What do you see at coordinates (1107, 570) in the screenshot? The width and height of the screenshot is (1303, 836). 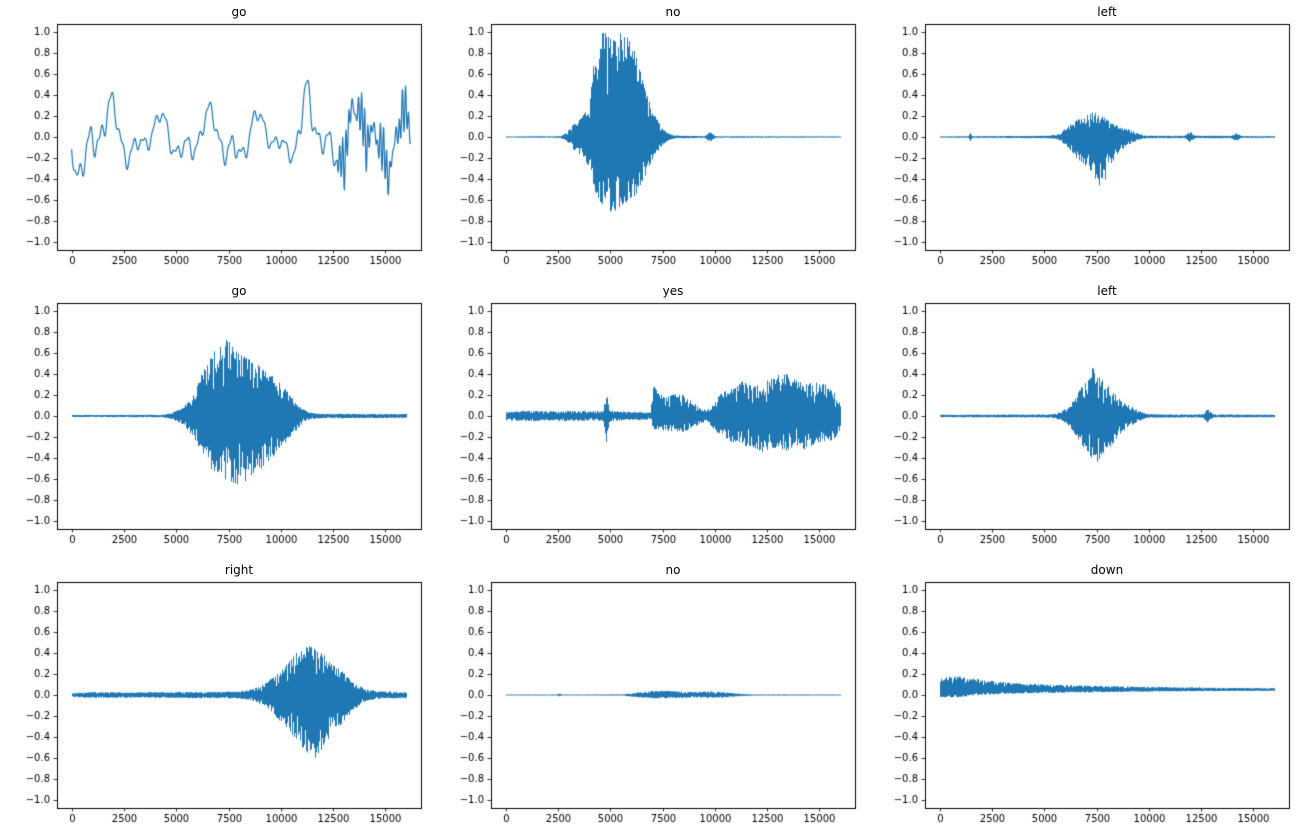 I see `subplot-title: down` at bounding box center [1107, 570].